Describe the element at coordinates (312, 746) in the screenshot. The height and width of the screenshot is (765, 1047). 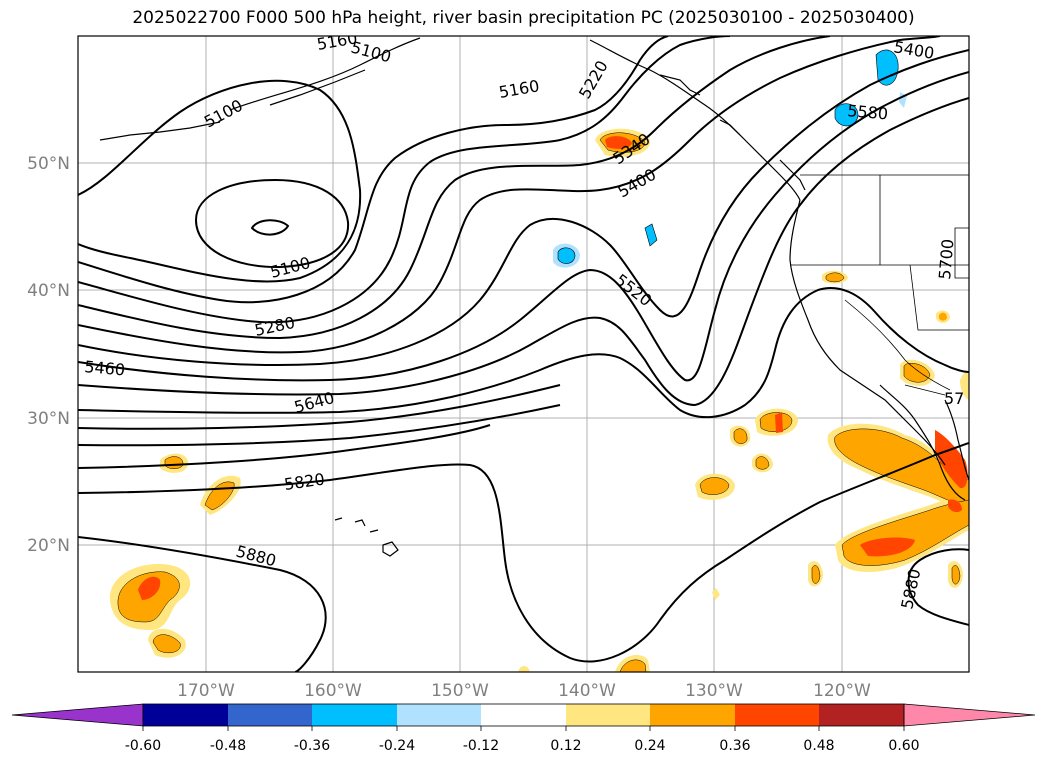
I see `colorbar-tick: -0.36` at that location.